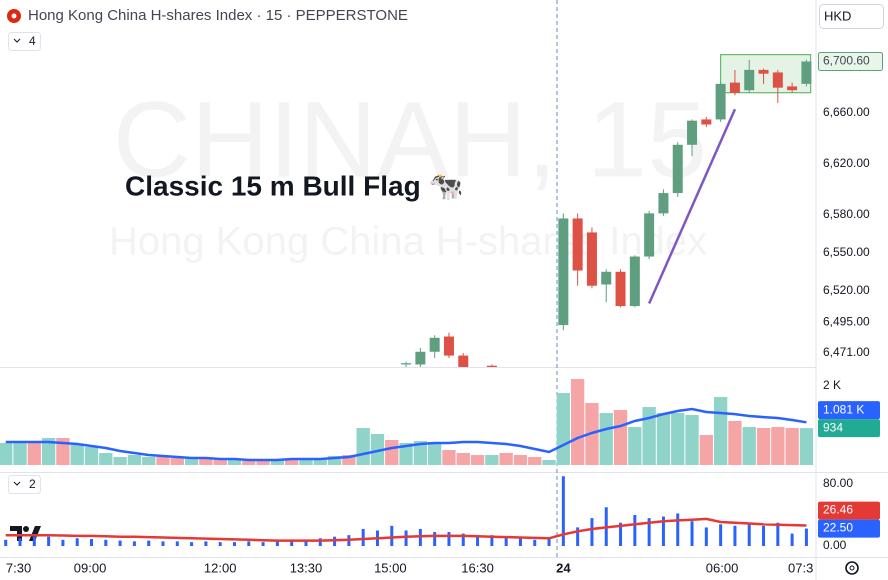  Describe the element at coordinates (25, 533) in the screenshot. I see `tv-logo` at that location.